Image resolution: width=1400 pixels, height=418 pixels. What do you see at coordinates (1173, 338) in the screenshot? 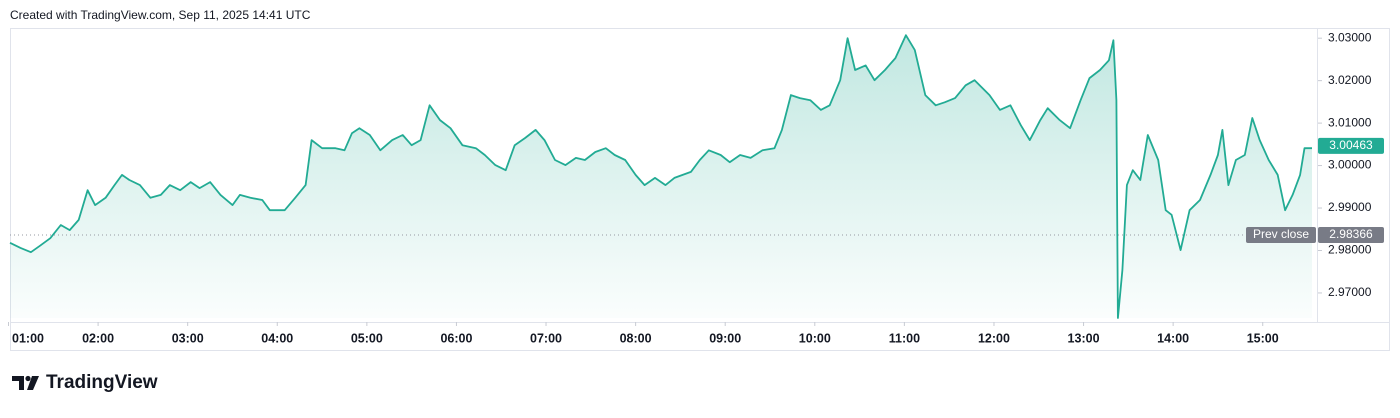
I see `x-tick-label: 14:00` at bounding box center [1173, 338].